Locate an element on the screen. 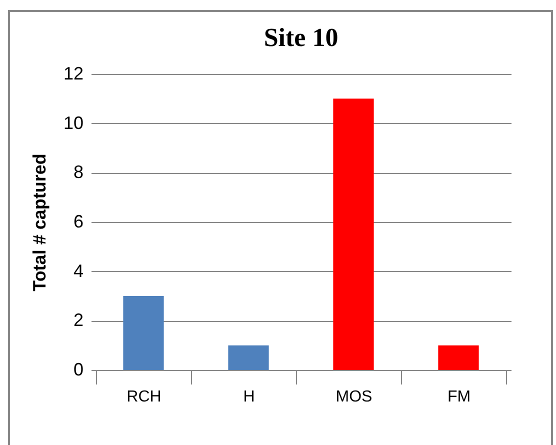 This screenshot has width=556, height=445. y-tick-label: 10 is located at coordinates (73, 122).